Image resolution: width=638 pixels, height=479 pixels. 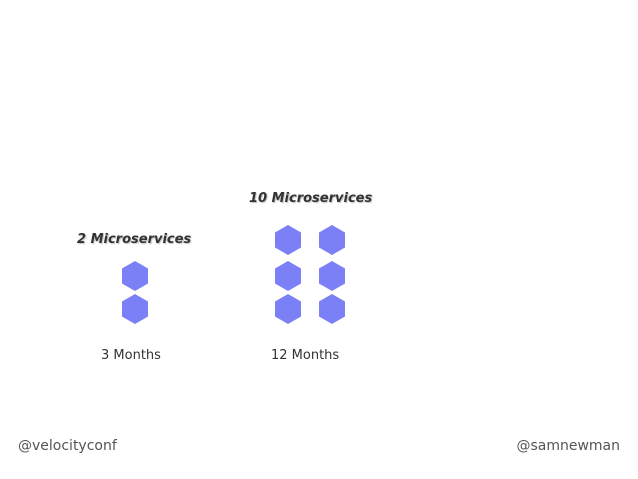 I want to click on left-group-duration: 3 Months, so click(x=131, y=355).